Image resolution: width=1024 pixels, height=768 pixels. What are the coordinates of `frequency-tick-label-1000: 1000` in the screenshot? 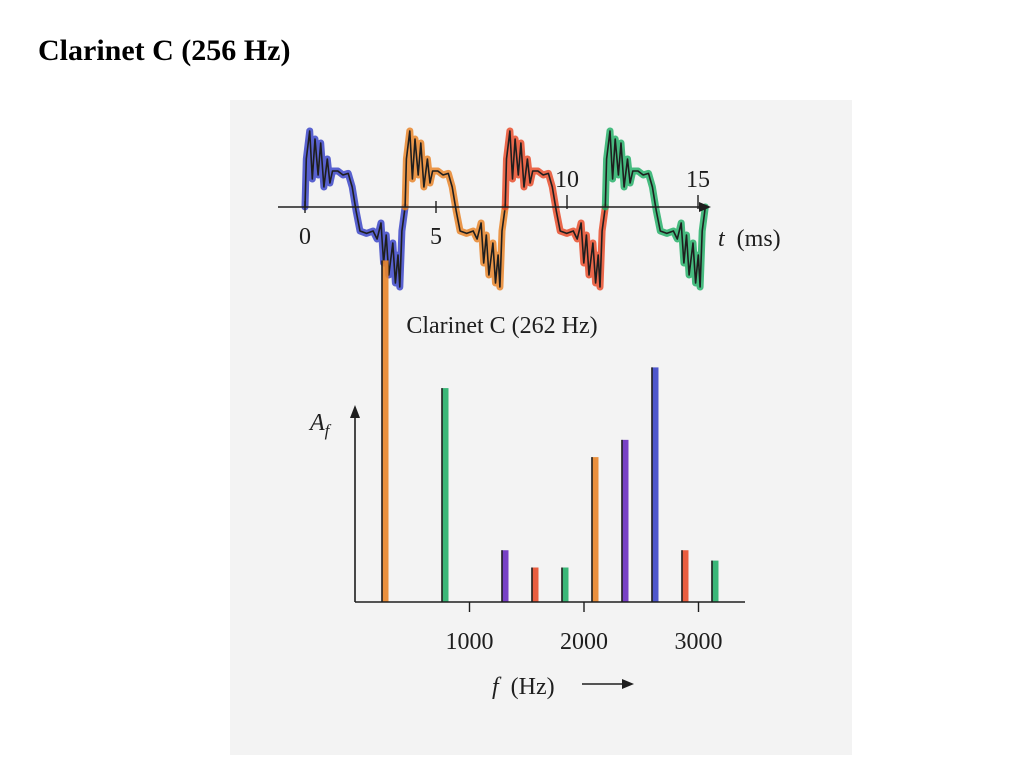 It's located at (470, 642).